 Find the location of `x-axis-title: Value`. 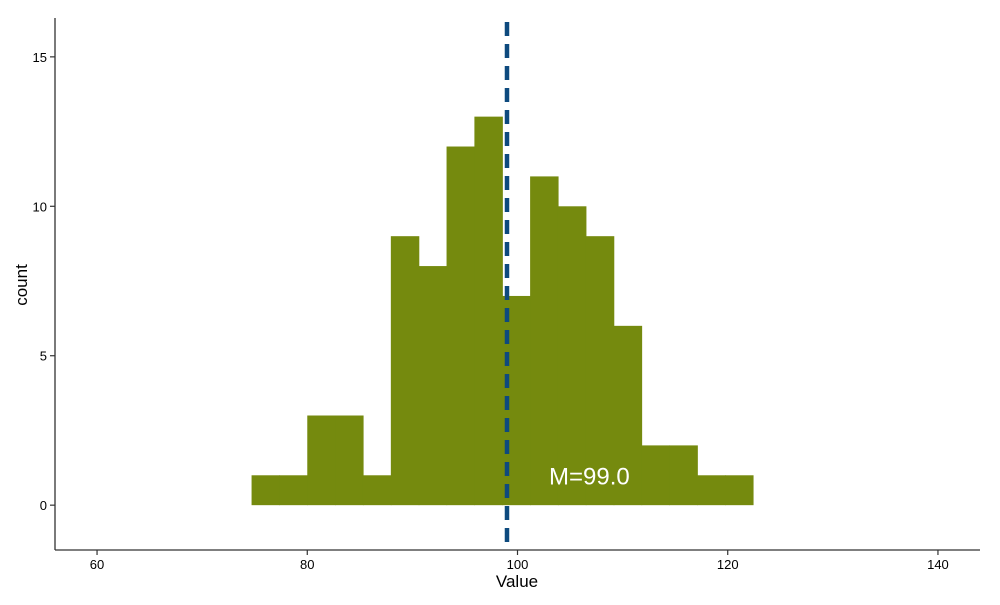

x-axis-title: Value is located at coordinates (517, 581).